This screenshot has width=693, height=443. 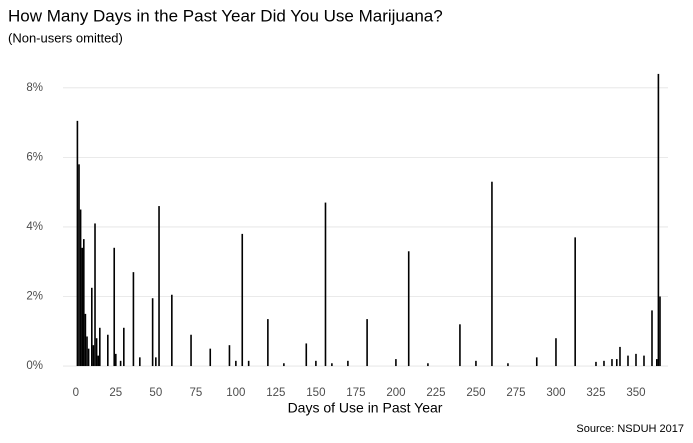 I want to click on y-tick-label: 6%, so click(x=34, y=157).